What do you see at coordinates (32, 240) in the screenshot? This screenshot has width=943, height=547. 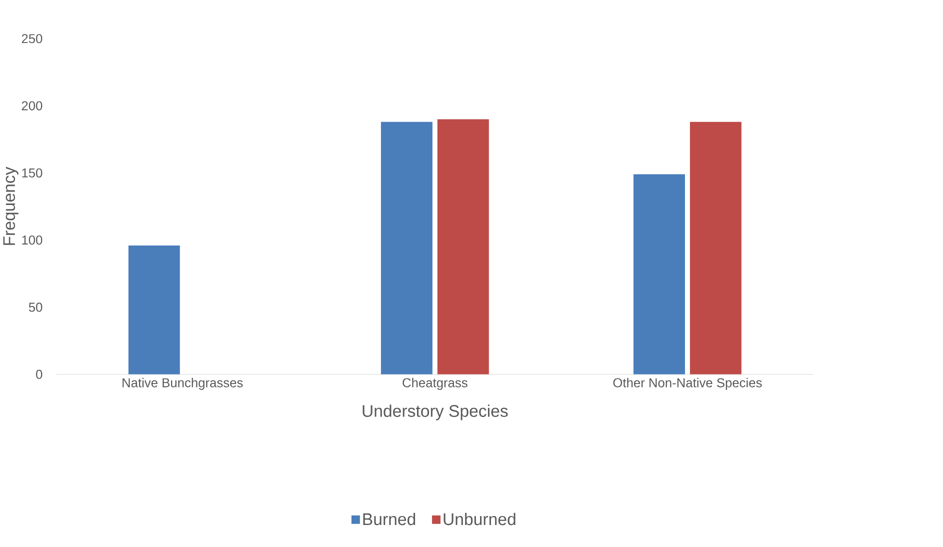 I see `y-tick-label: 100` at bounding box center [32, 240].